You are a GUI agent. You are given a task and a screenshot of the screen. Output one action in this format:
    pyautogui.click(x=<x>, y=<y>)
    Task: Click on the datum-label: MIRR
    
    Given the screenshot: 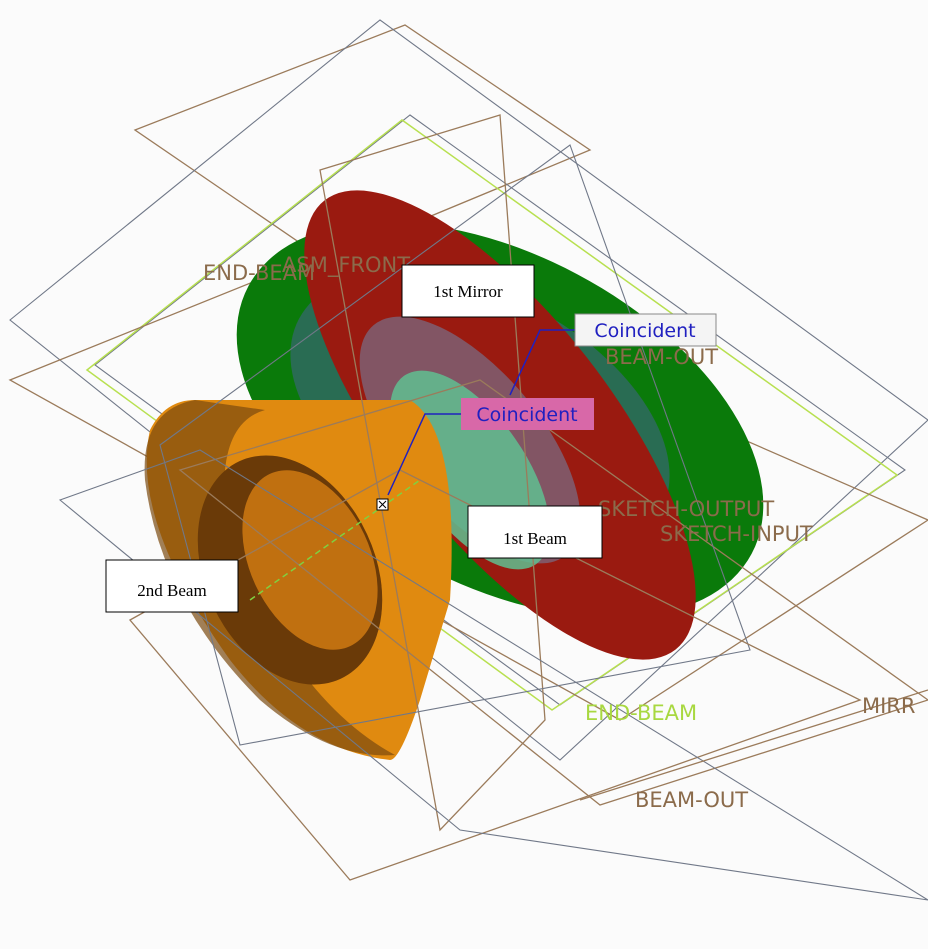 What is the action you would take?
    pyautogui.click(x=889, y=706)
    